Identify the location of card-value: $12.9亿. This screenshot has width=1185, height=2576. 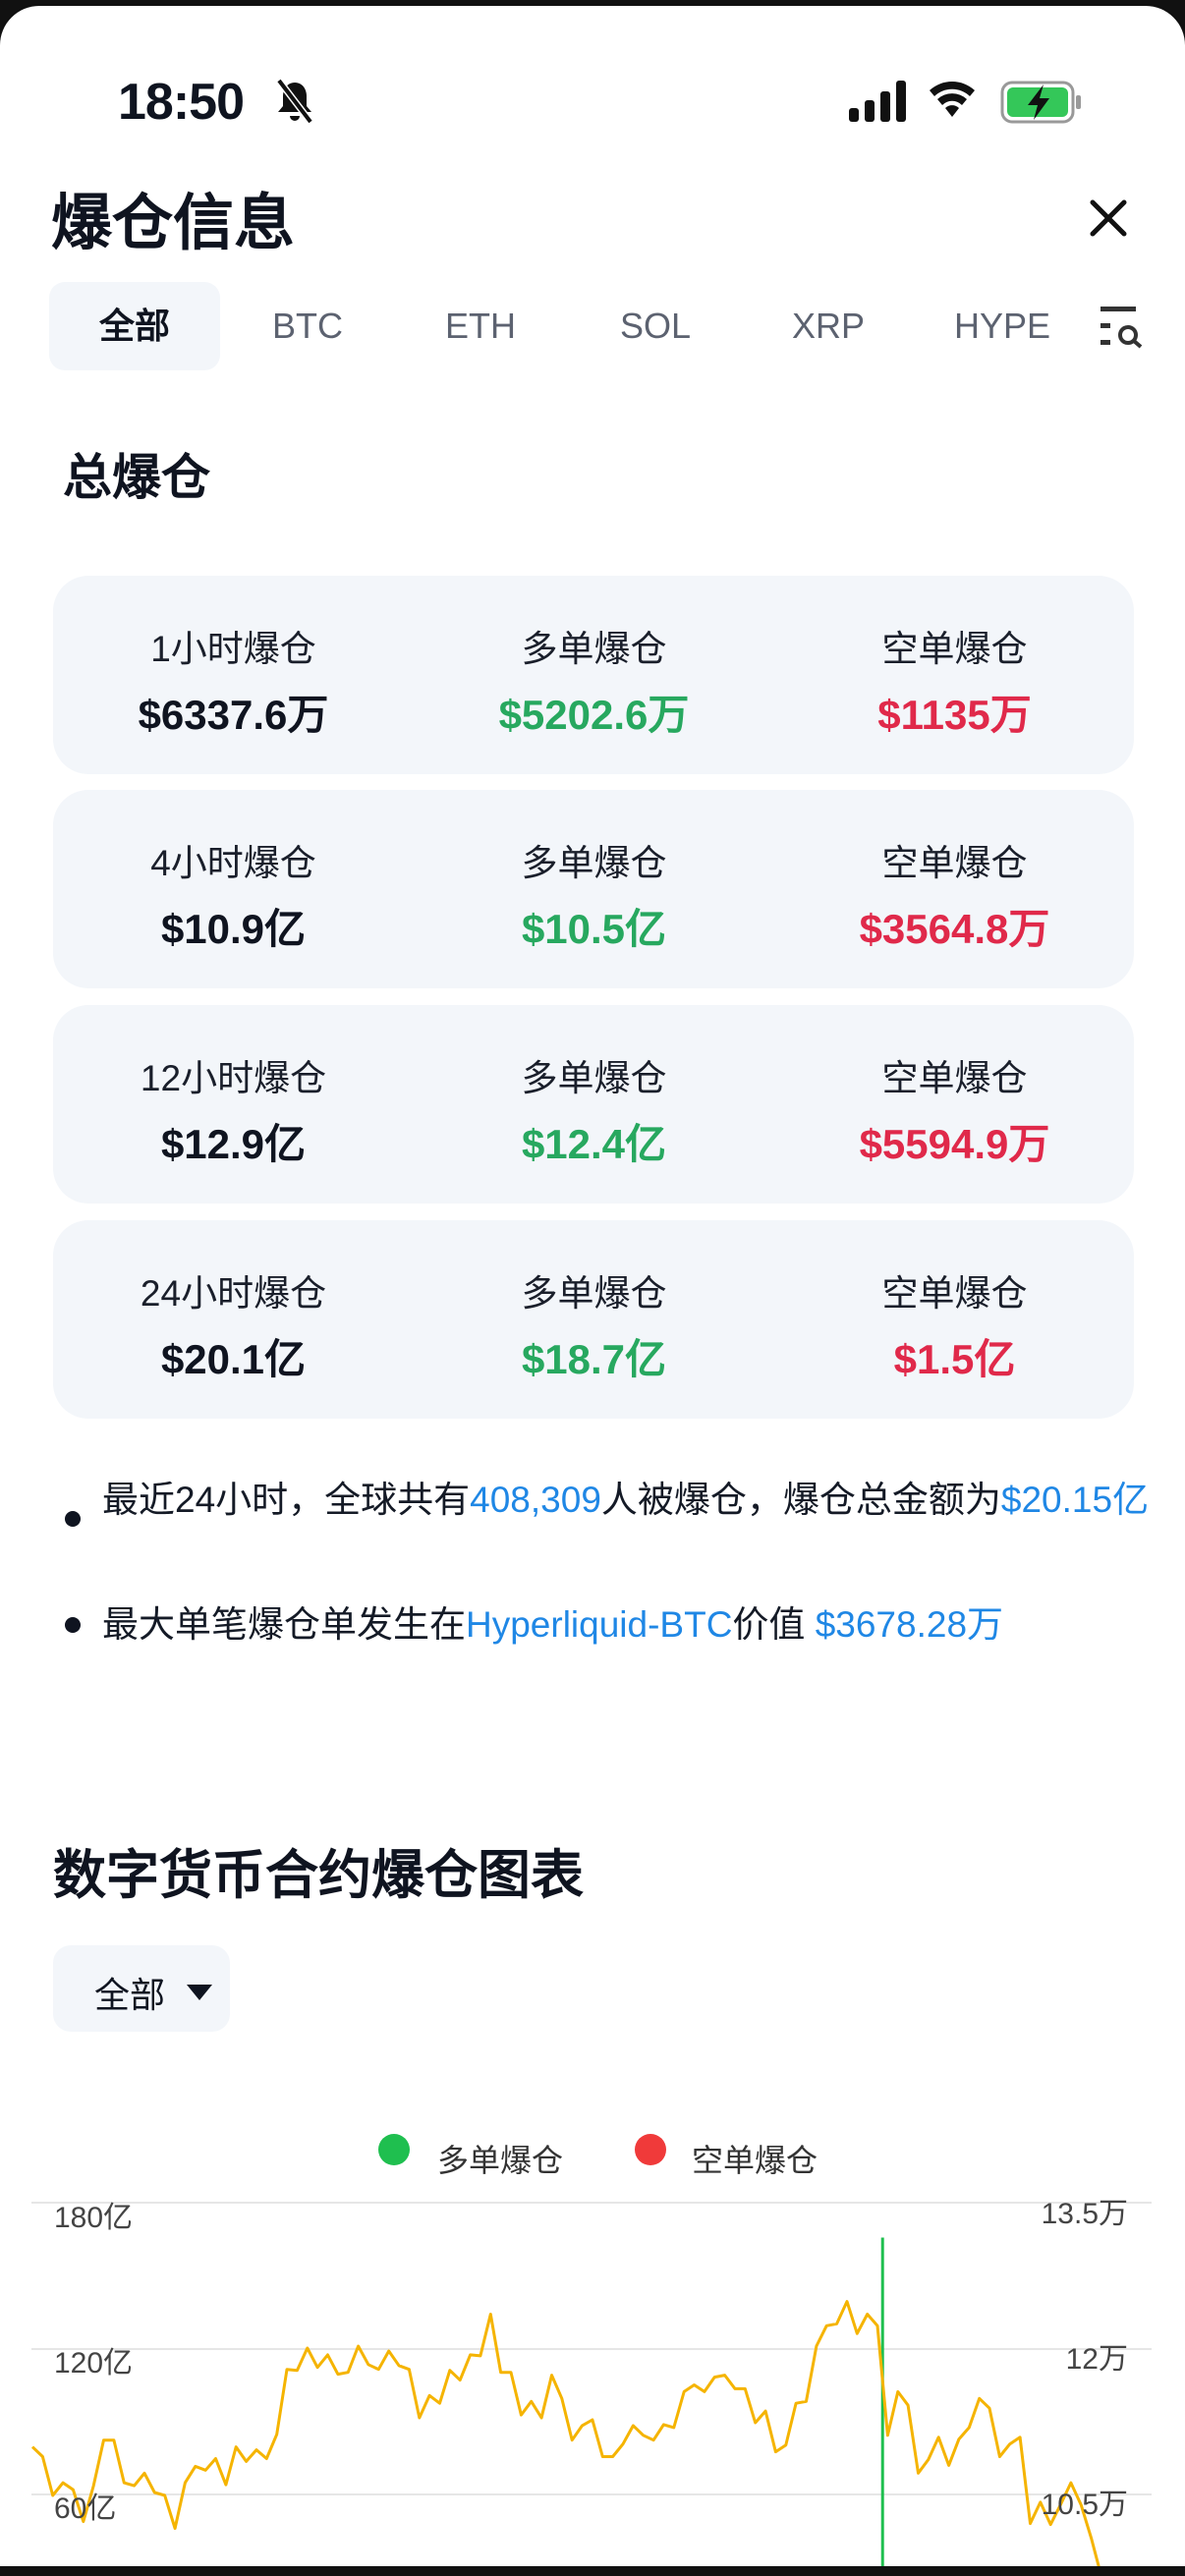
(234, 1144).